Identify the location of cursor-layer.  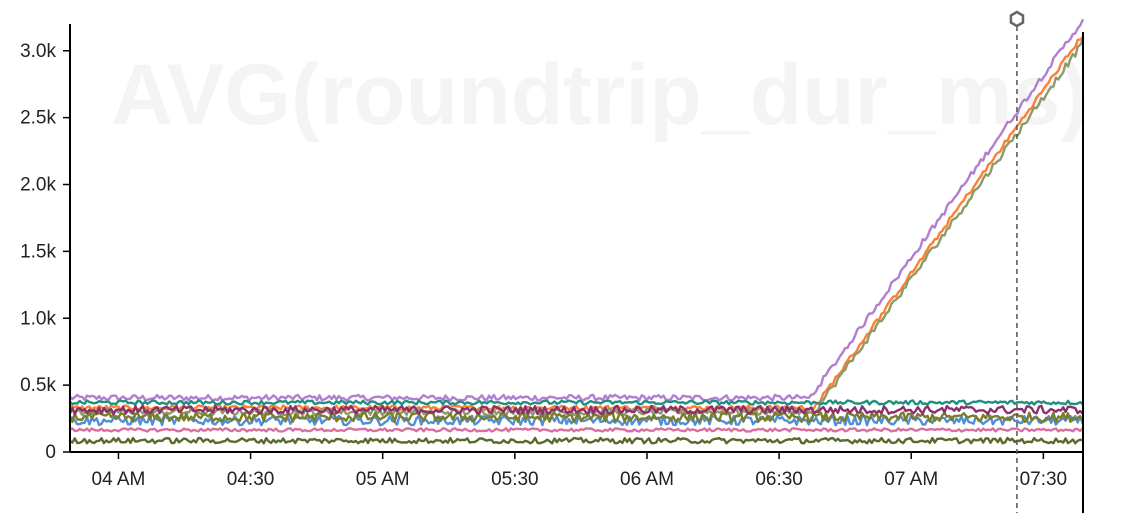
(1017, 261).